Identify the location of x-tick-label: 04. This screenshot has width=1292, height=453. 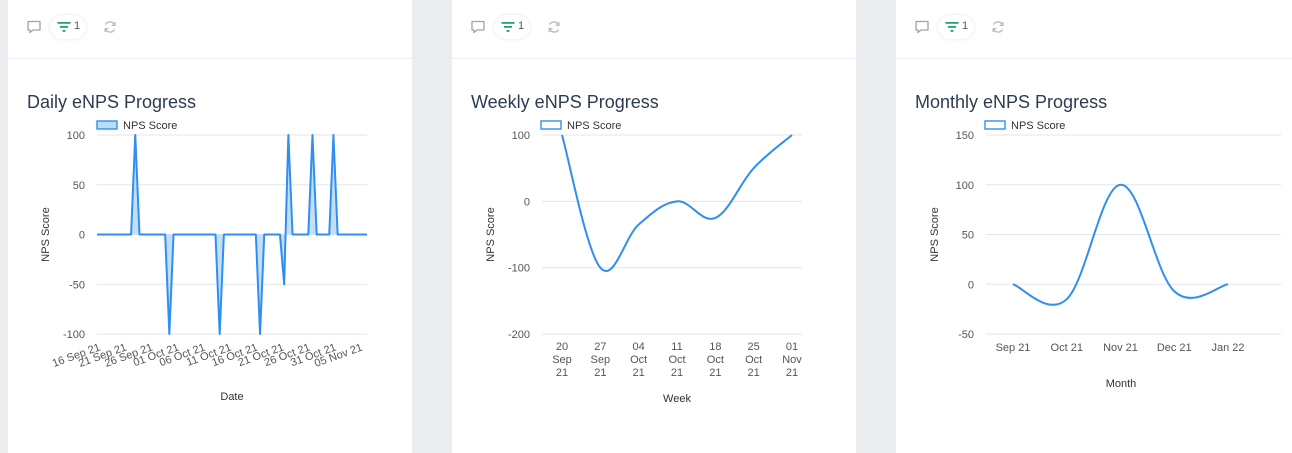
(639, 347).